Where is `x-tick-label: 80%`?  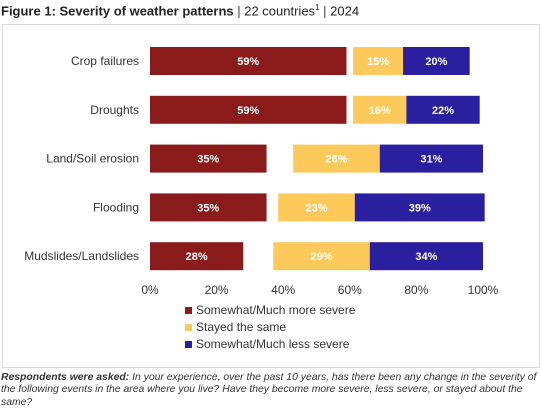
x-tick-label: 80% is located at coordinates (416, 290).